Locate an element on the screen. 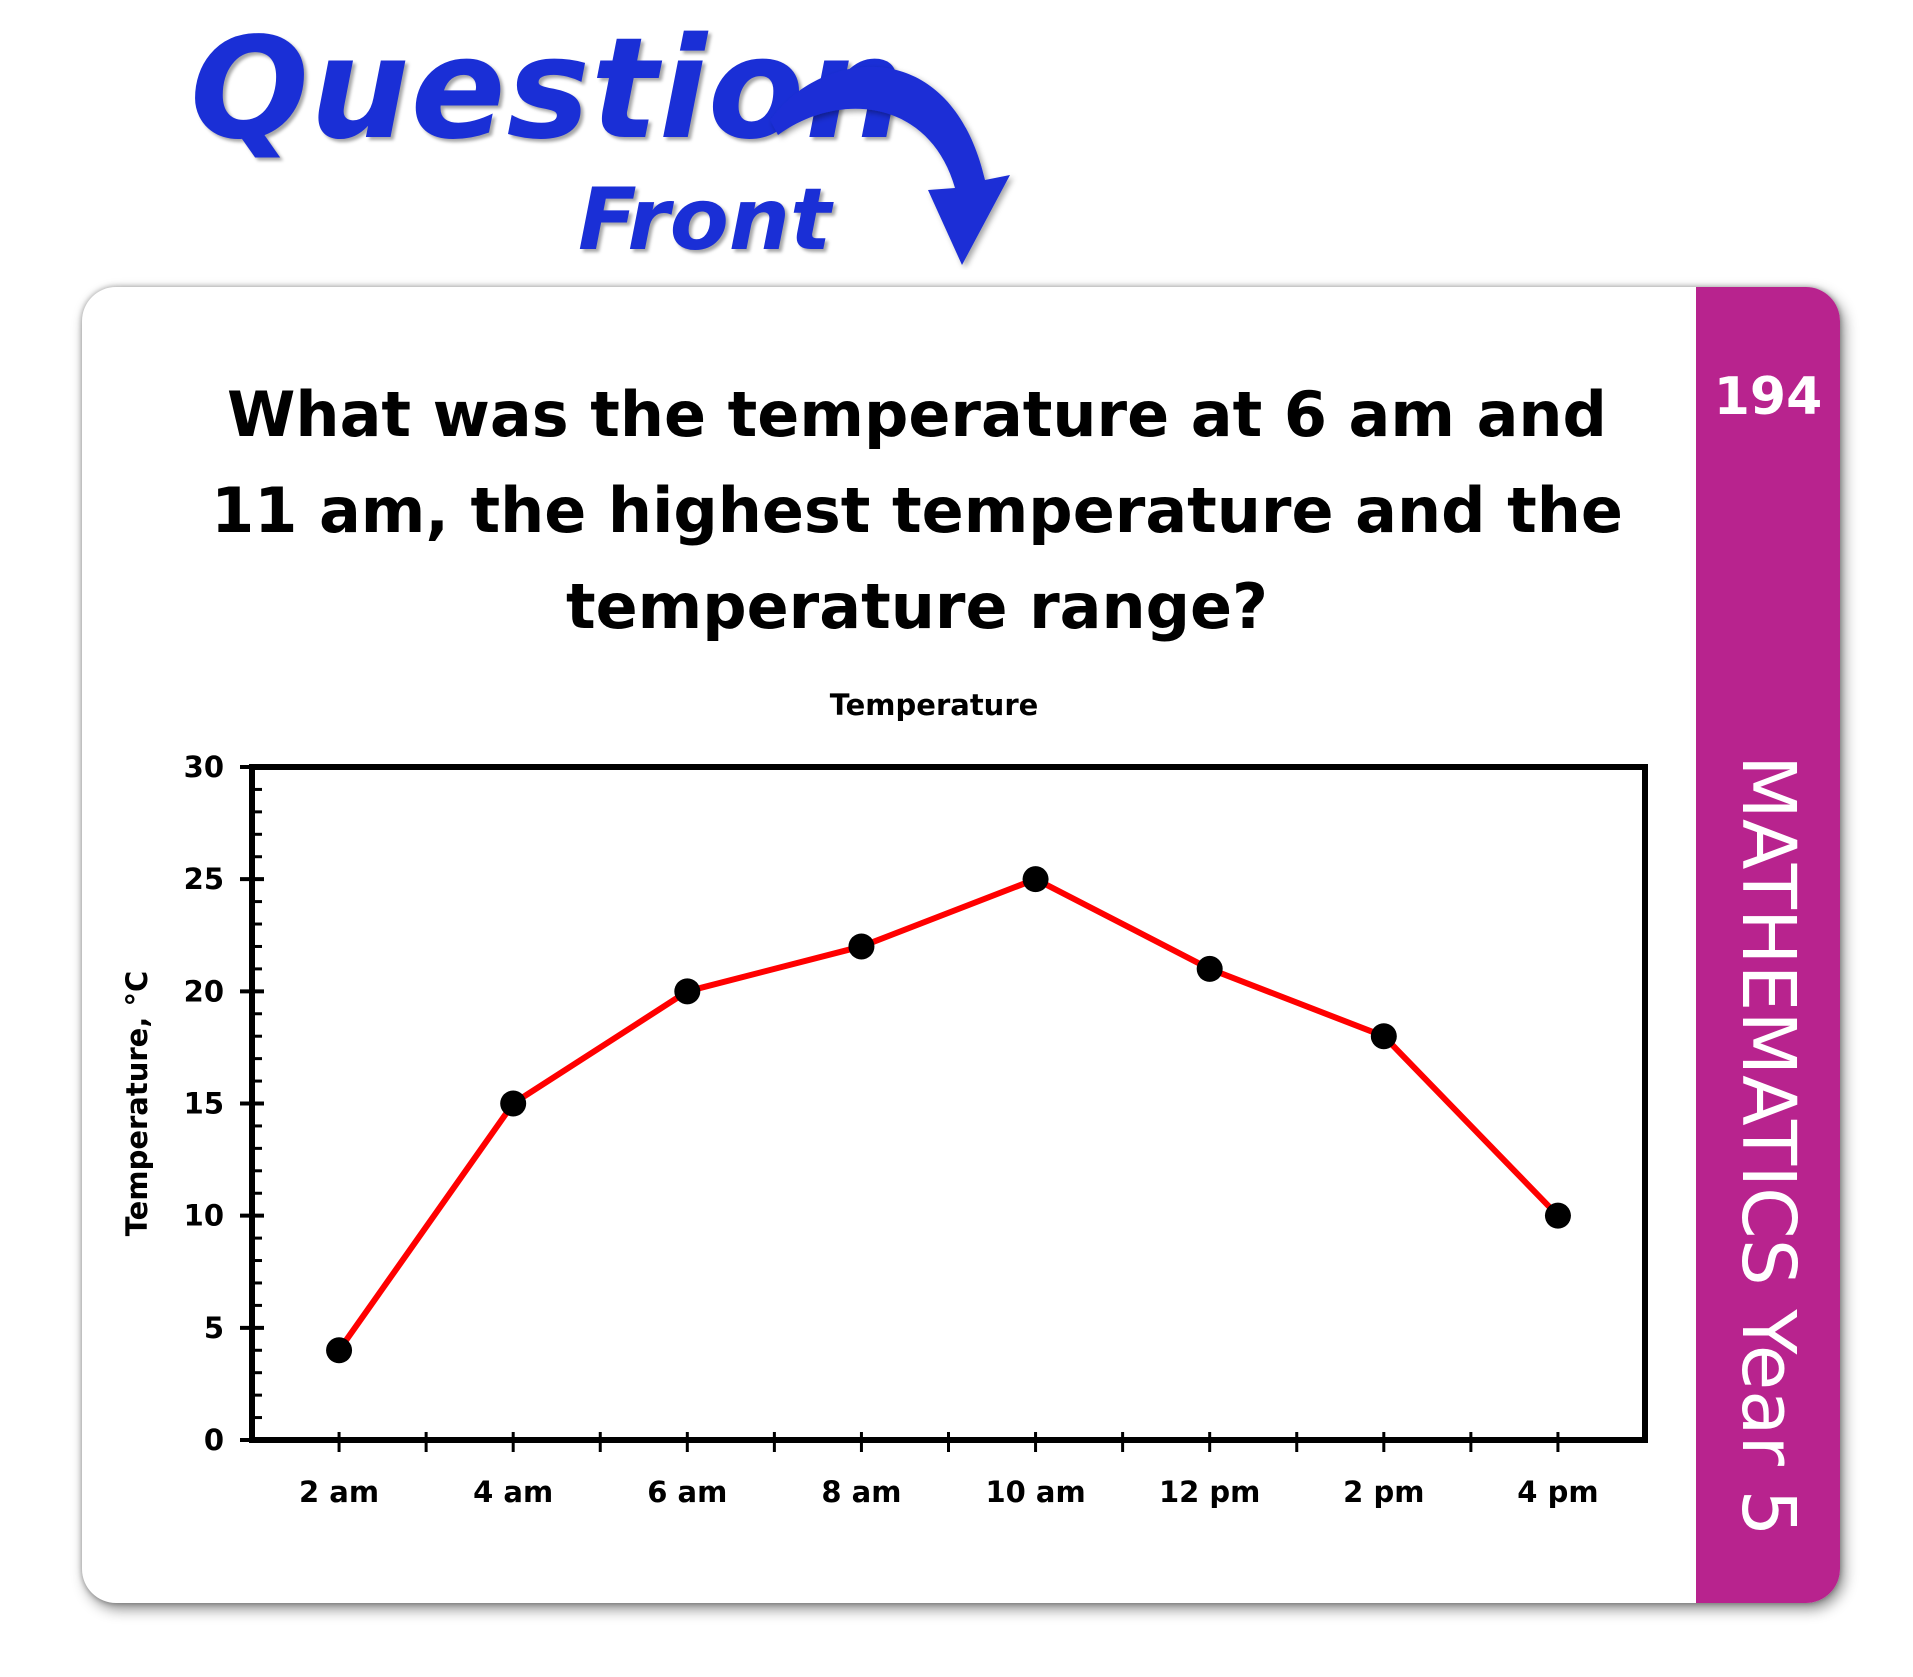  y-axis-ticks: 0 5 10 15 20 25 30 is located at coordinates (224, 1103).